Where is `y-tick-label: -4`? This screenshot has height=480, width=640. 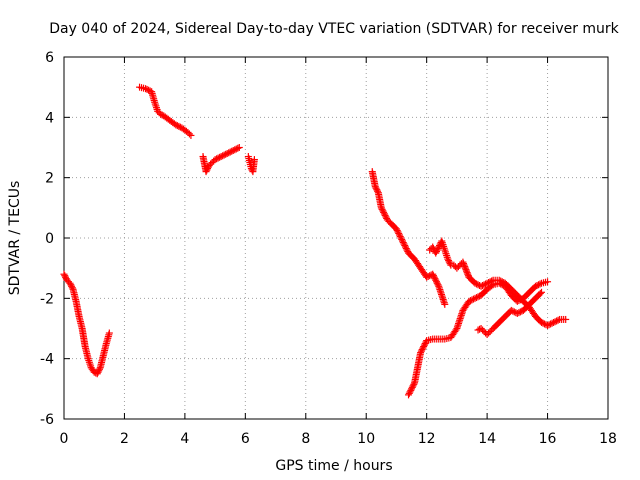 y-tick-label: -4 is located at coordinates (47, 360).